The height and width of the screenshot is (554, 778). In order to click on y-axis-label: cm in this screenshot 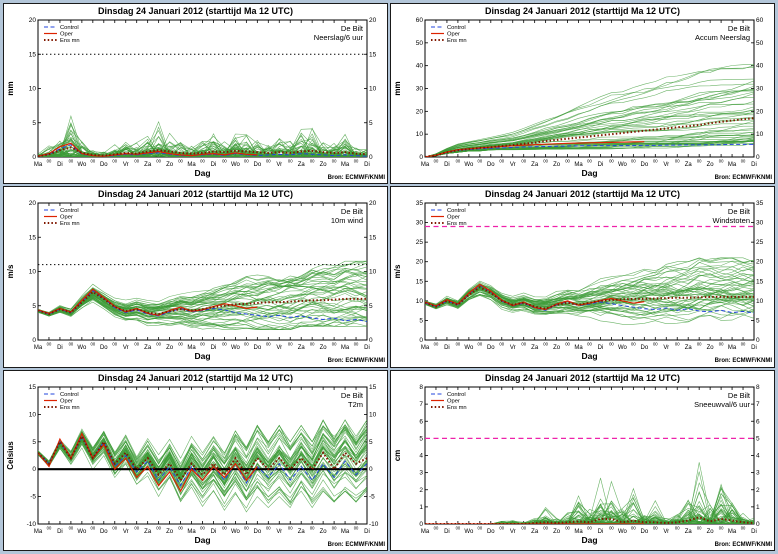, I will do `click(397, 455)`.